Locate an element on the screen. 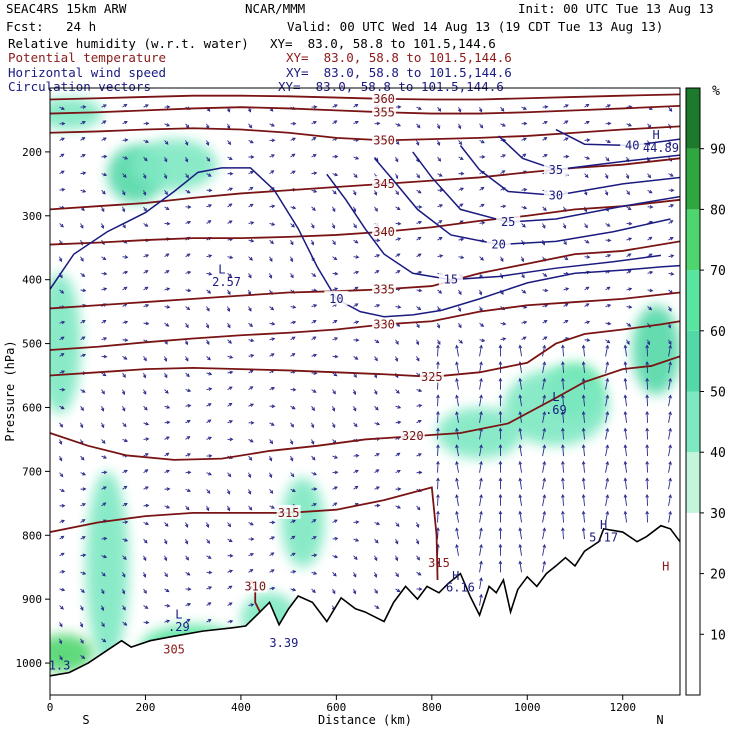 Image resolution: width=740 pixels, height=740 pixels. theta-contour-label-bg is located at coordinates (384, 97).